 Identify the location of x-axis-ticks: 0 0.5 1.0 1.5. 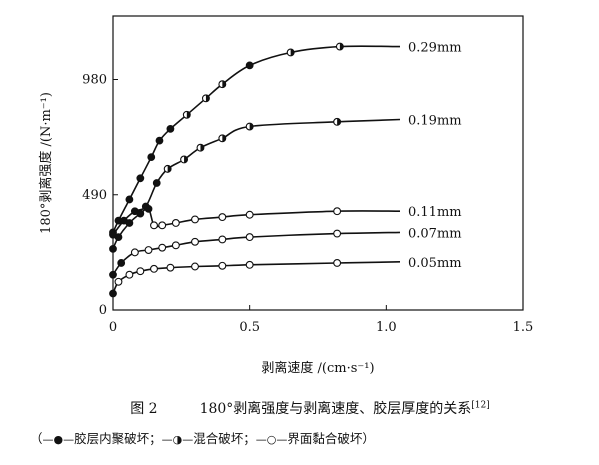
(321, 320).